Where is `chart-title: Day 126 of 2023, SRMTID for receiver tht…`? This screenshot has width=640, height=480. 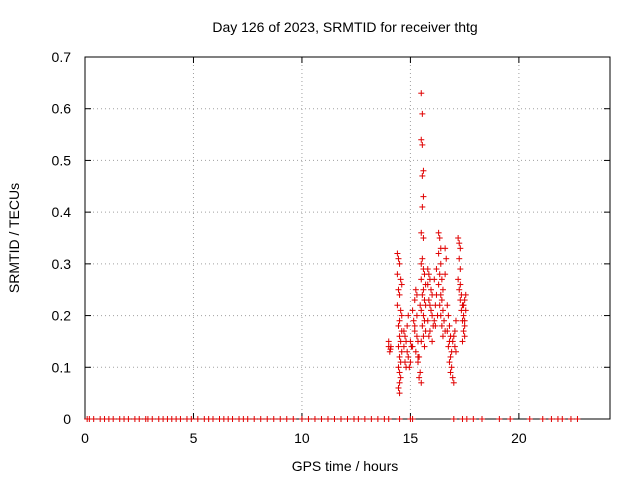
chart-title: Day 126 of 2023, SRMTID for receiver tht… is located at coordinates (344, 27).